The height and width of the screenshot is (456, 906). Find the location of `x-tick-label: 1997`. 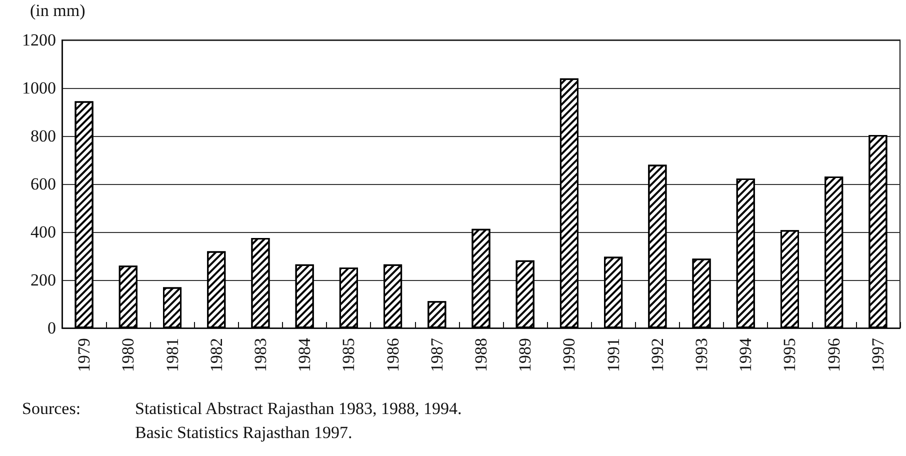

x-tick-label: 1997 is located at coordinates (878, 355).